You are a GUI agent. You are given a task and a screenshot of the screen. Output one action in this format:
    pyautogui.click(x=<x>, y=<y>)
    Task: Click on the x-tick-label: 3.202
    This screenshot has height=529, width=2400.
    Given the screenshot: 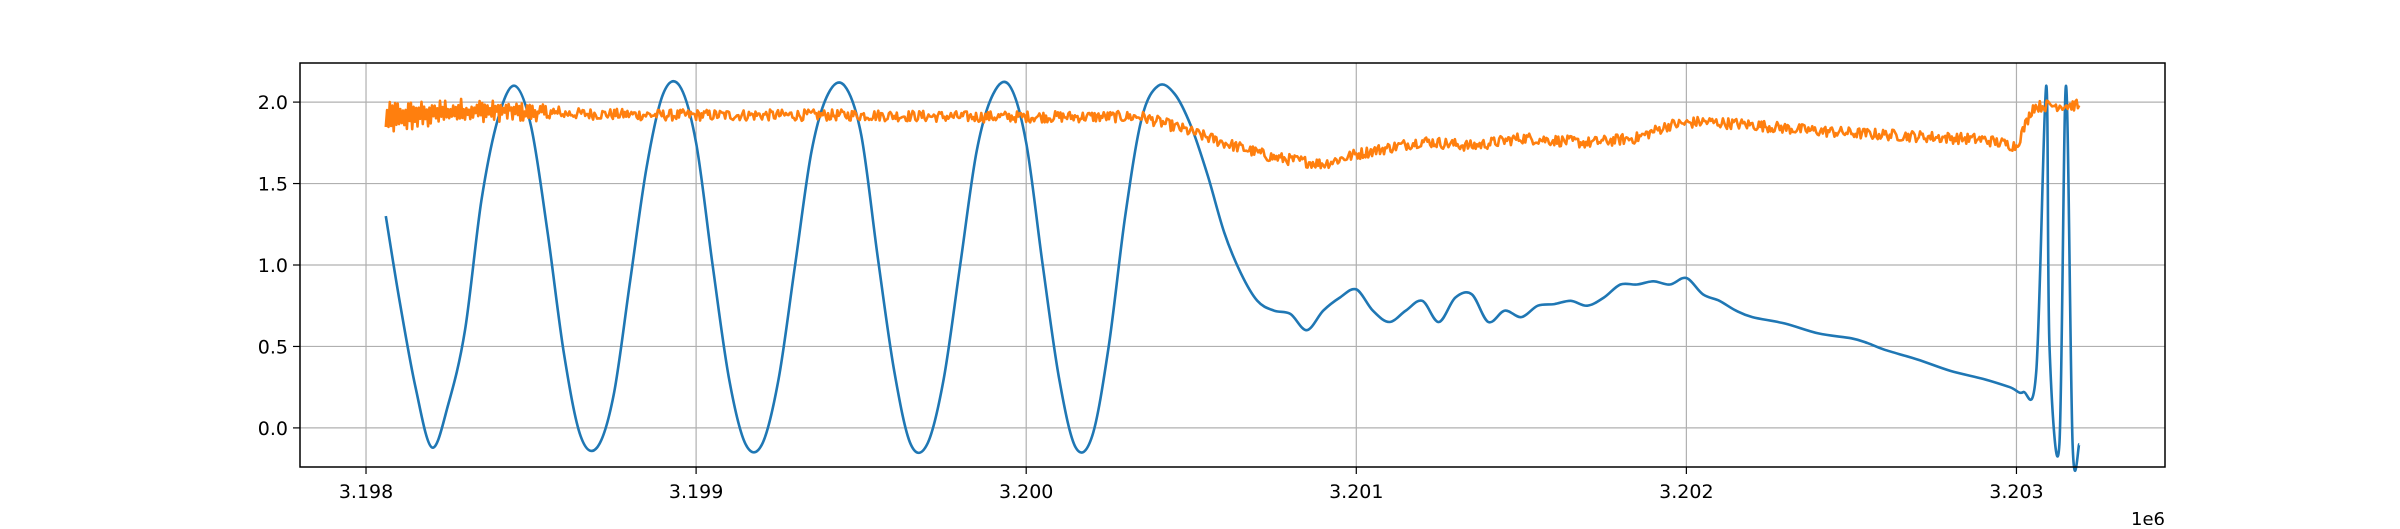 What is the action you would take?
    pyautogui.click(x=1686, y=492)
    